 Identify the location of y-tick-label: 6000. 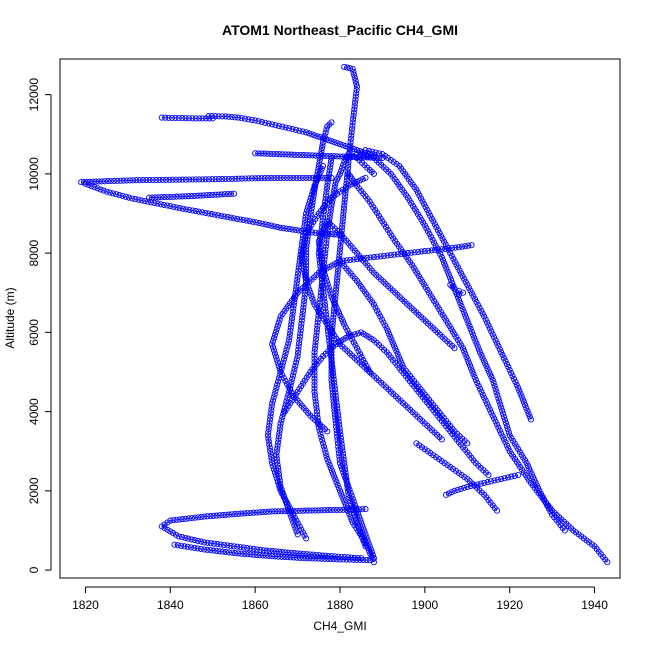
(34, 332).